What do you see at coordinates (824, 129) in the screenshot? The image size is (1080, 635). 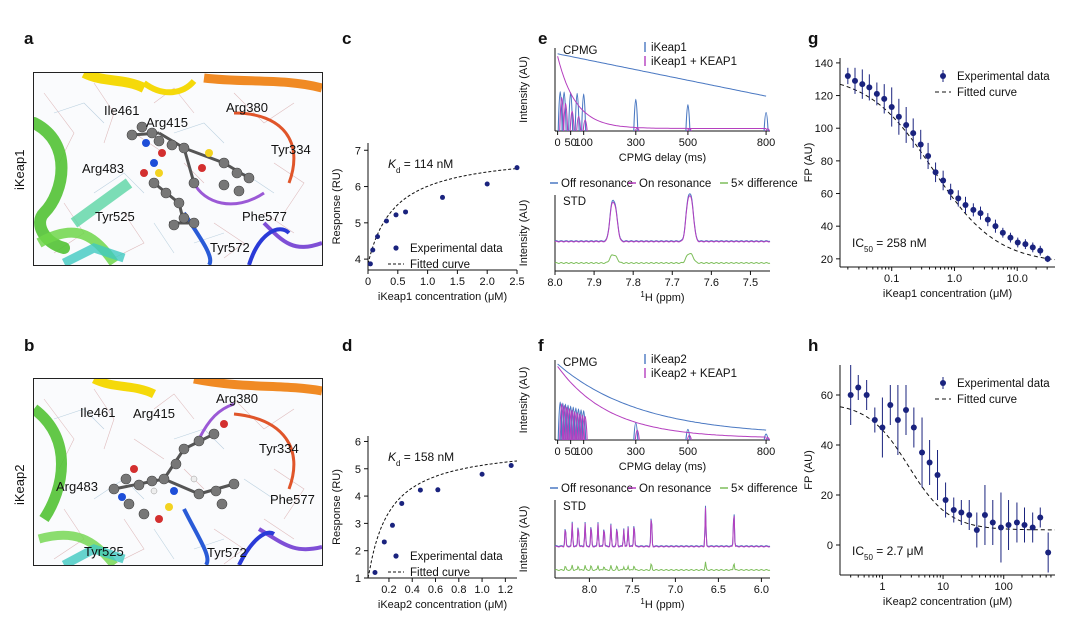 I see `y-tick-label: 100` at bounding box center [824, 129].